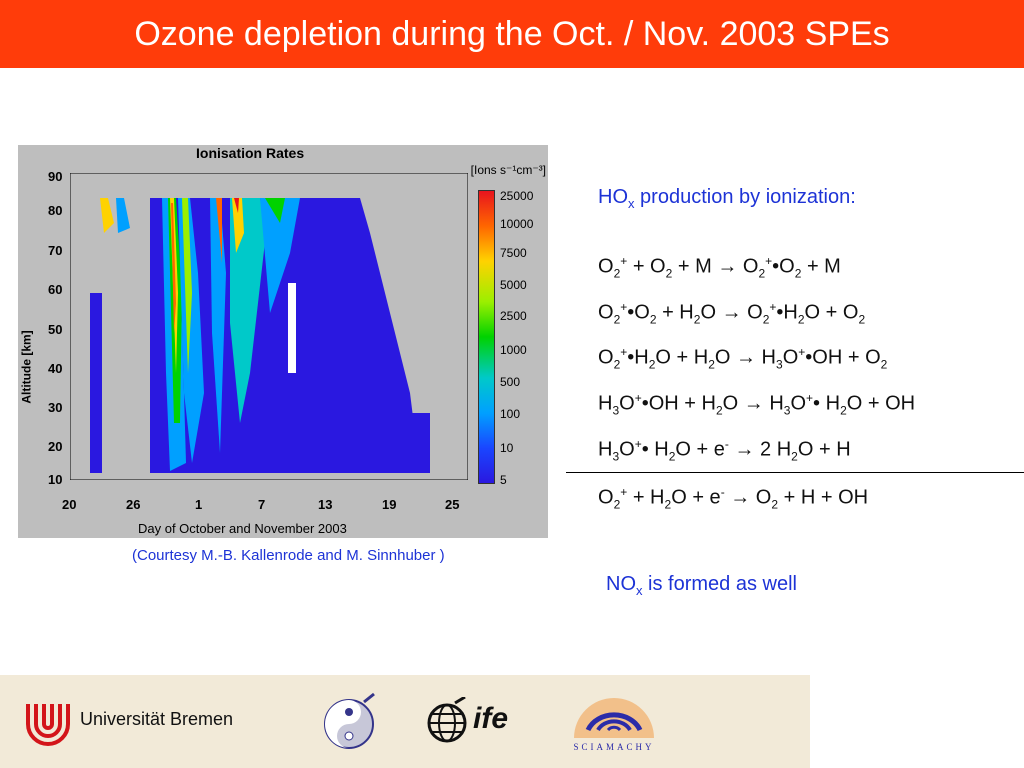  I want to click on nox-sub: x, so click(639, 590).